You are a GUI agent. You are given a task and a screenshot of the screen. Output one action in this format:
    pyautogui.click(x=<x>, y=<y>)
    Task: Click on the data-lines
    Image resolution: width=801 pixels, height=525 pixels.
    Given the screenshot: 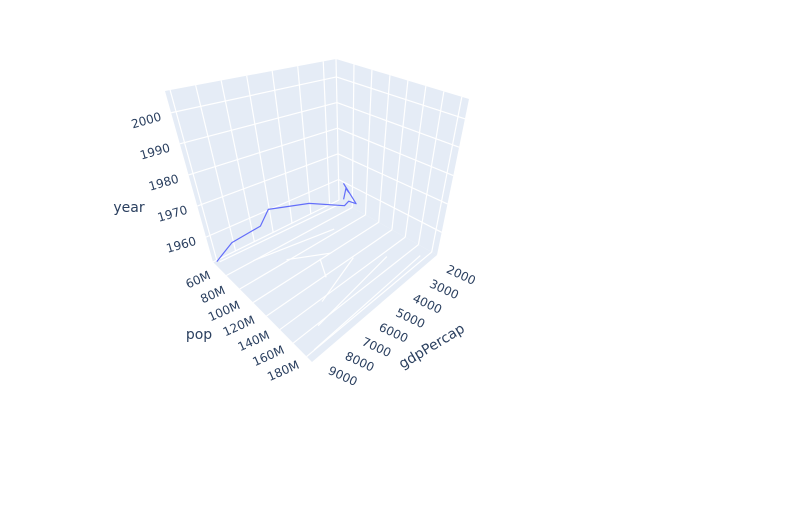 What is the action you would take?
    pyautogui.click(x=286, y=222)
    